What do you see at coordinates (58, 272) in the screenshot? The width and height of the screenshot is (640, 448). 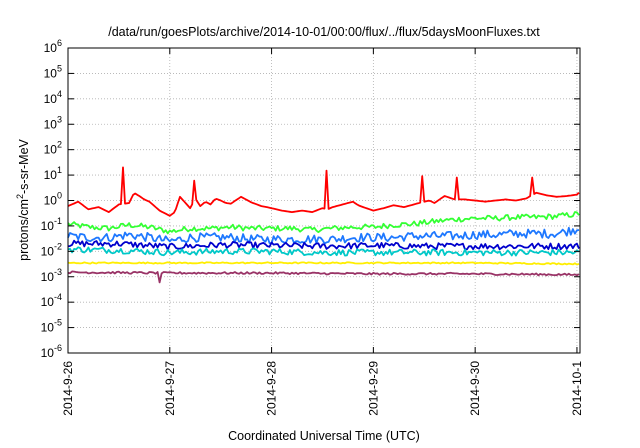 I see `y-tick-exponent: -3` at bounding box center [58, 272].